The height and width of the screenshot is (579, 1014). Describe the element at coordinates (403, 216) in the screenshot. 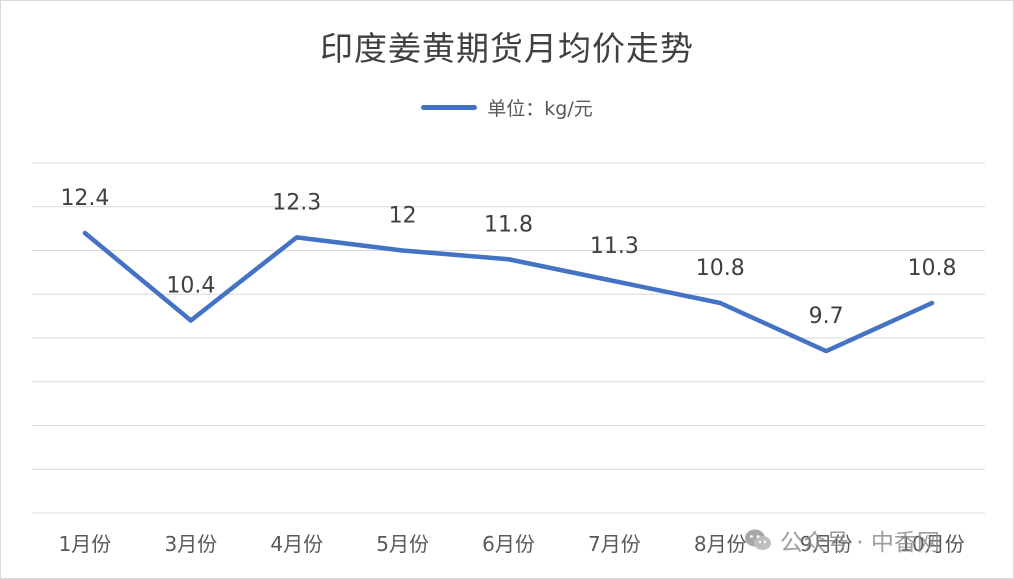

I see `data-label: 12` at that location.